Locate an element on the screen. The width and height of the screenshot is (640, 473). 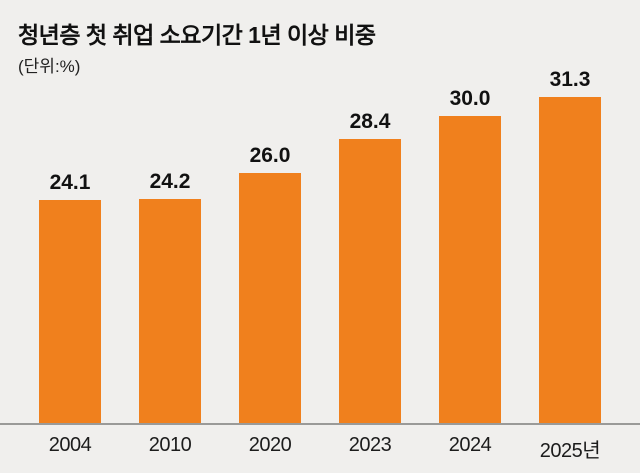
bar-value-label: 28.4 is located at coordinates (370, 121).